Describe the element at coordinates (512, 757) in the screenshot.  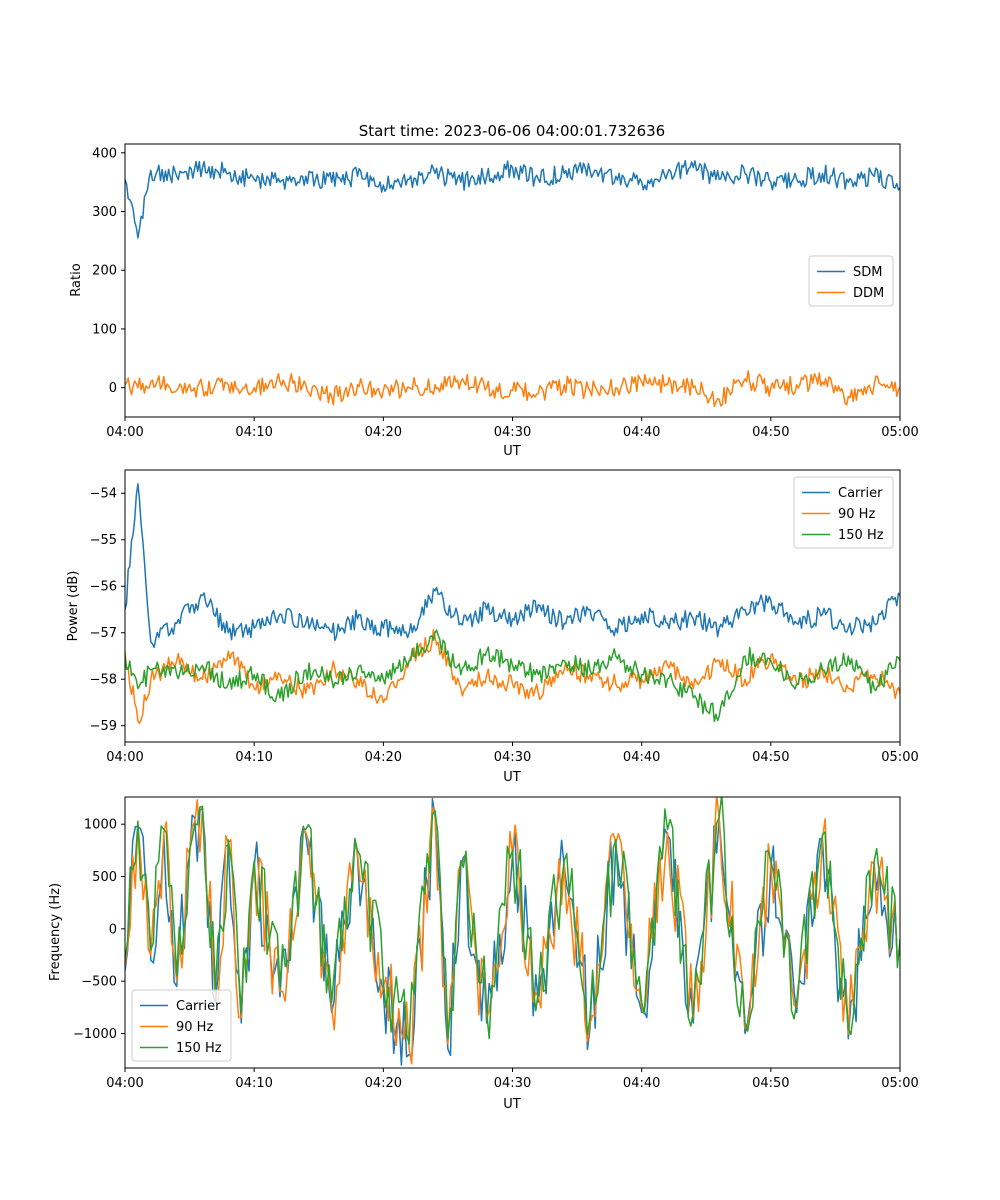
I see `power-x-tick-label: 04:30` at that location.